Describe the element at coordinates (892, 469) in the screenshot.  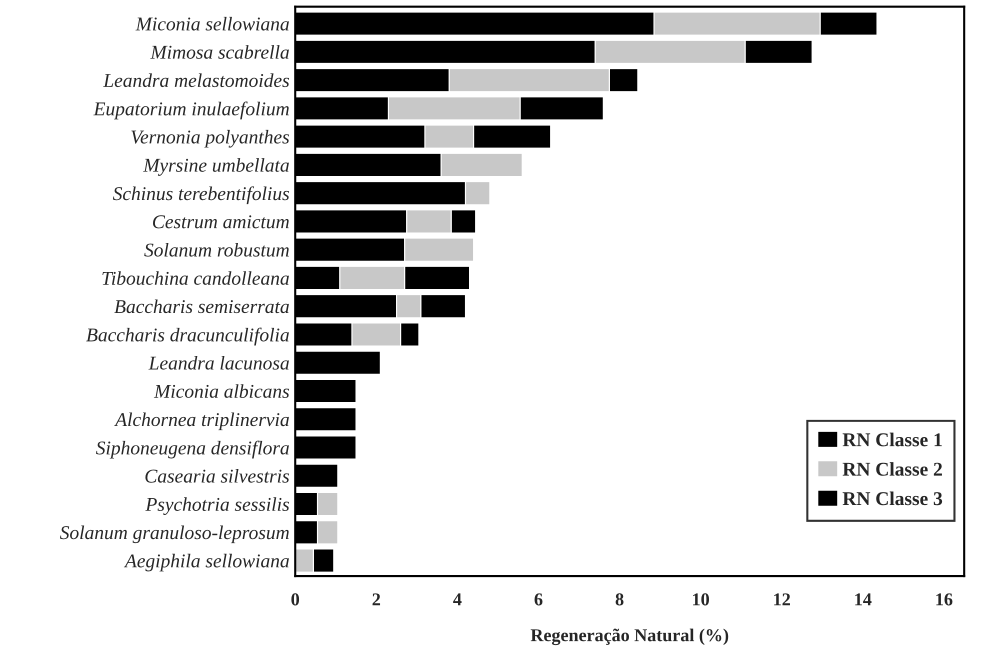
I see `legend-label: RN Classe 2` at that location.